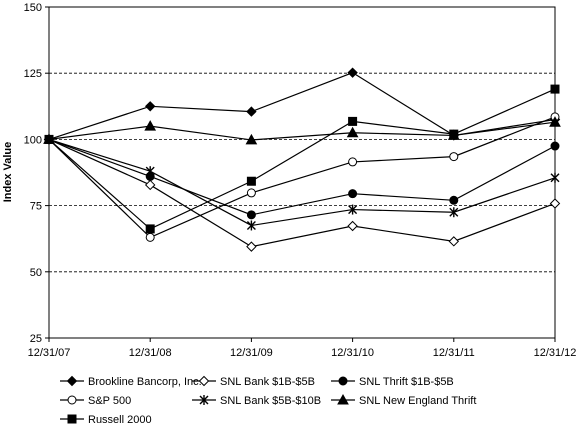  What do you see at coordinates (251, 353) in the screenshot?
I see `x-tick-label-2: 12/31/09` at bounding box center [251, 353].